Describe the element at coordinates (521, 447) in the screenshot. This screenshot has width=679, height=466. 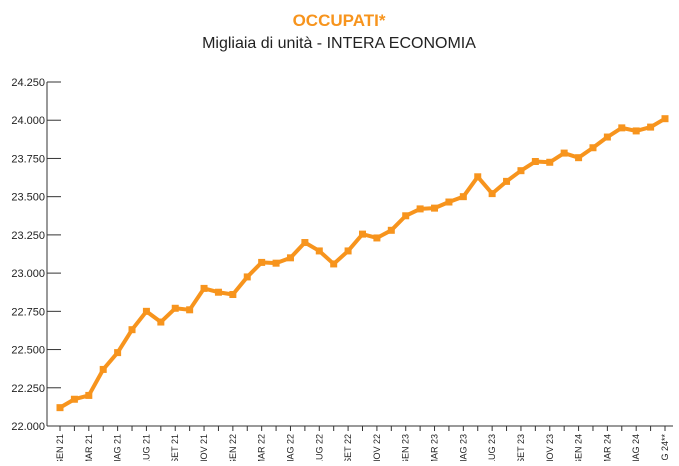
I see `x-tick-label: SET 23` at that location.